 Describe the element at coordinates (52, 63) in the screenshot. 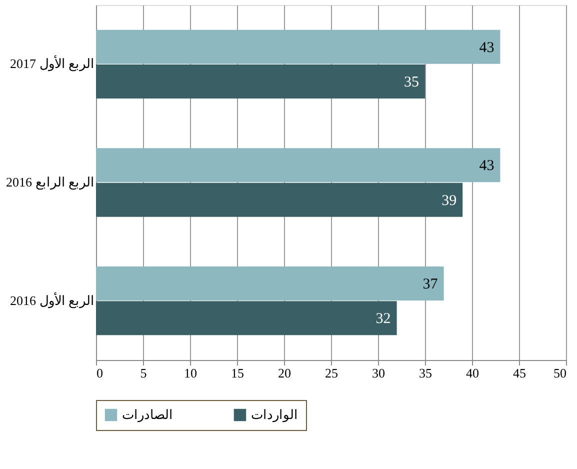

I see `y-tick-label: الربع الأول 2017` at that location.